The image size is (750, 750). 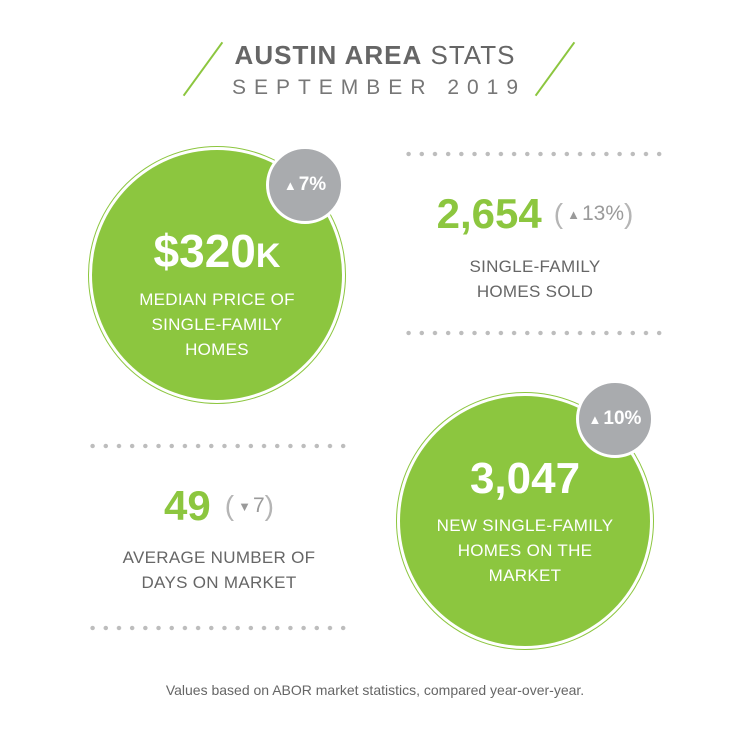 What do you see at coordinates (622, 418) in the screenshot?
I see `new-listings-change: 10%` at bounding box center [622, 418].